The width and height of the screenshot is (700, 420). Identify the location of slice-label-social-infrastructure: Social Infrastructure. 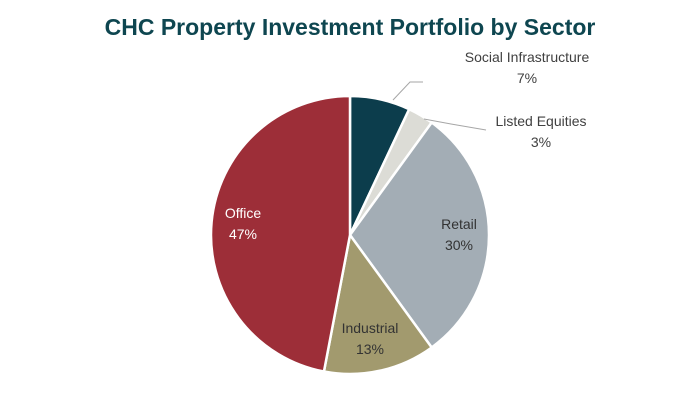
(527, 57).